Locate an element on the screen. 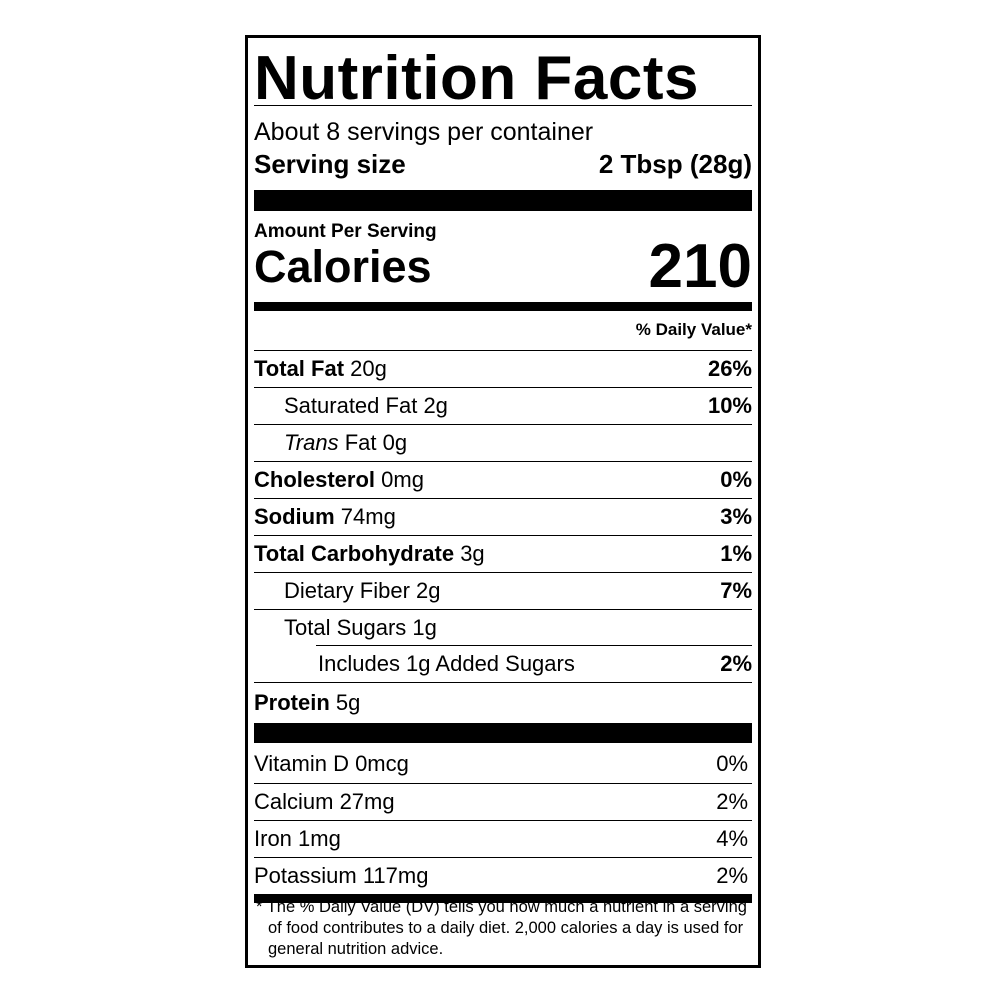 This screenshot has width=1000, height=1000. vitamin-row-iron: Iron 1mg 4% is located at coordinates (503, 839).